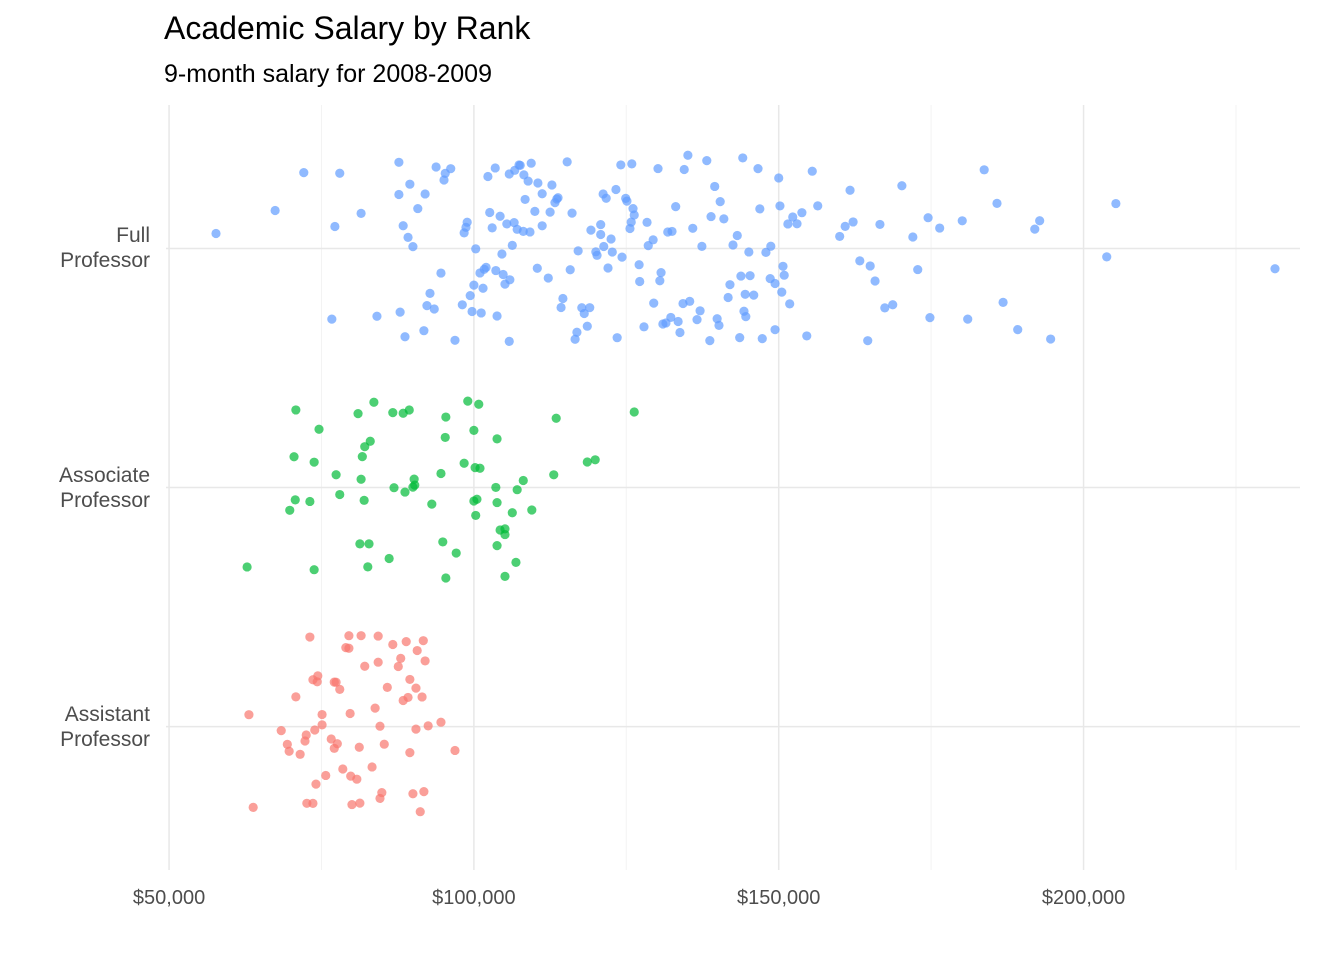 This screenshot has height=960, width=1344. Describe the element at coordinates (105, 726) in the screenshot. I see `y-tick-label: Assistant Professor` at that location.